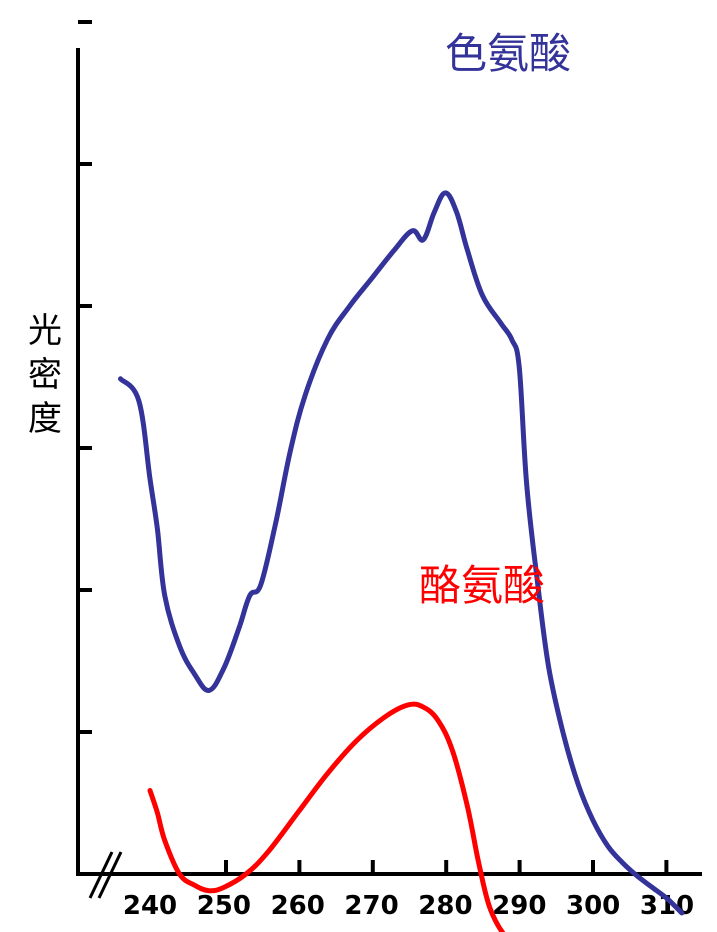  Describe the element at coordinates (85, 377) in the screenshot. I see `y-ticks` at that location.